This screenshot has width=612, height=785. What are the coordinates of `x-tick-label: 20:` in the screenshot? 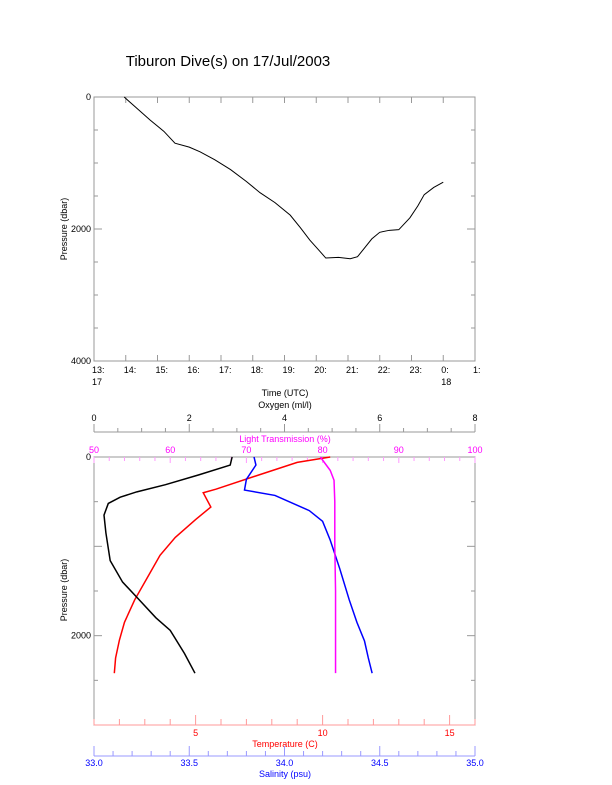 It's located at (320, 370).